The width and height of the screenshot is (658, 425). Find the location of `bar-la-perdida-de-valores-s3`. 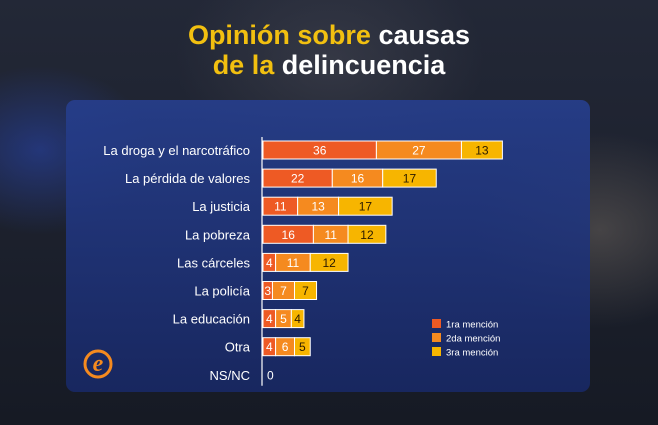

bar-la-perdida-de-valores-s3 is located at coordinates (409, 178).